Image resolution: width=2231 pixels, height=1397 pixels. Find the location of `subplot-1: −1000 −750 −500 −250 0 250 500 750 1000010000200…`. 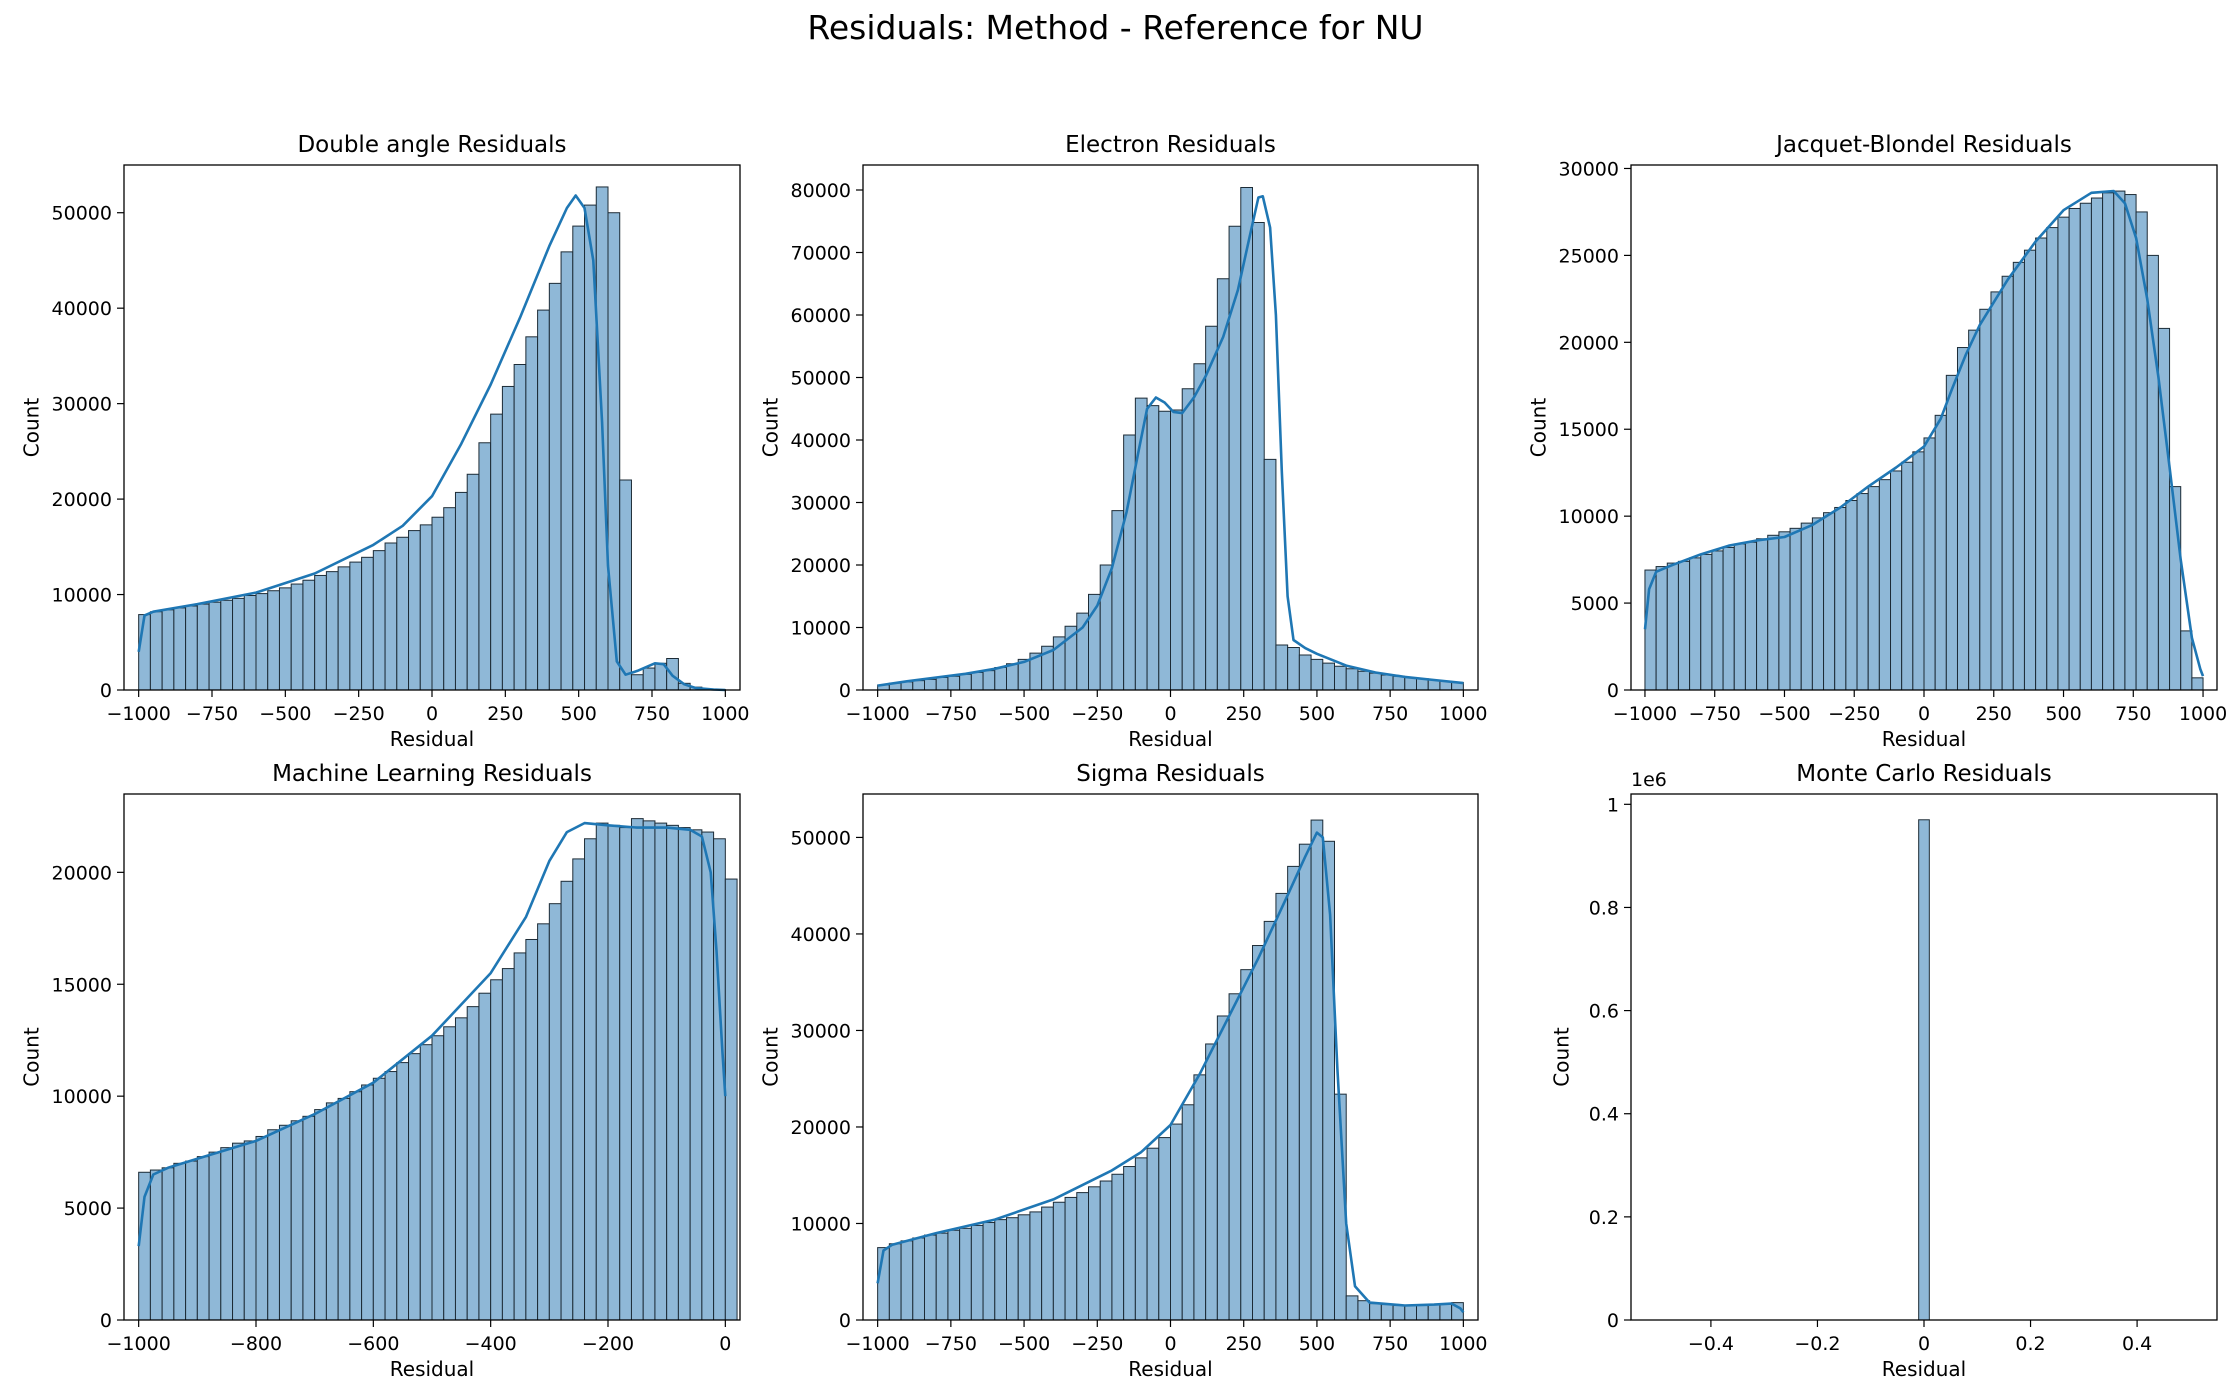

subplot-1: −1000 −750 −500 −250 0 250 500 750 1000010000200… is located at coordinates (385, 441).